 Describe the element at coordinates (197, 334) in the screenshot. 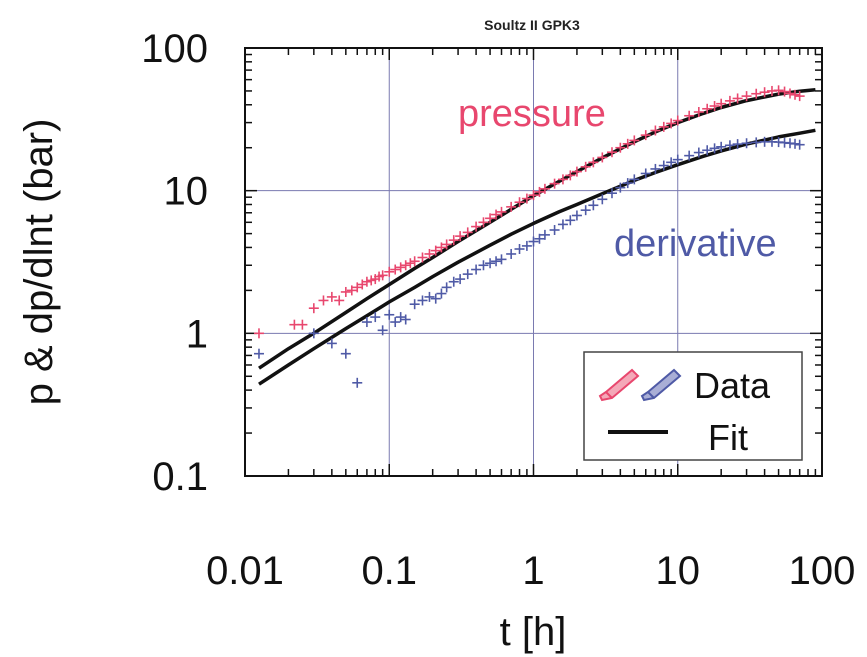

I see `y-tick-label: 1` at that location.